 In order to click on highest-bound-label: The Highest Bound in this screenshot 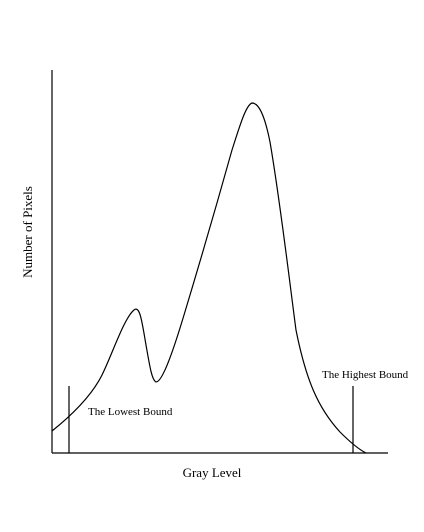, I will do `click(365, 375)`.